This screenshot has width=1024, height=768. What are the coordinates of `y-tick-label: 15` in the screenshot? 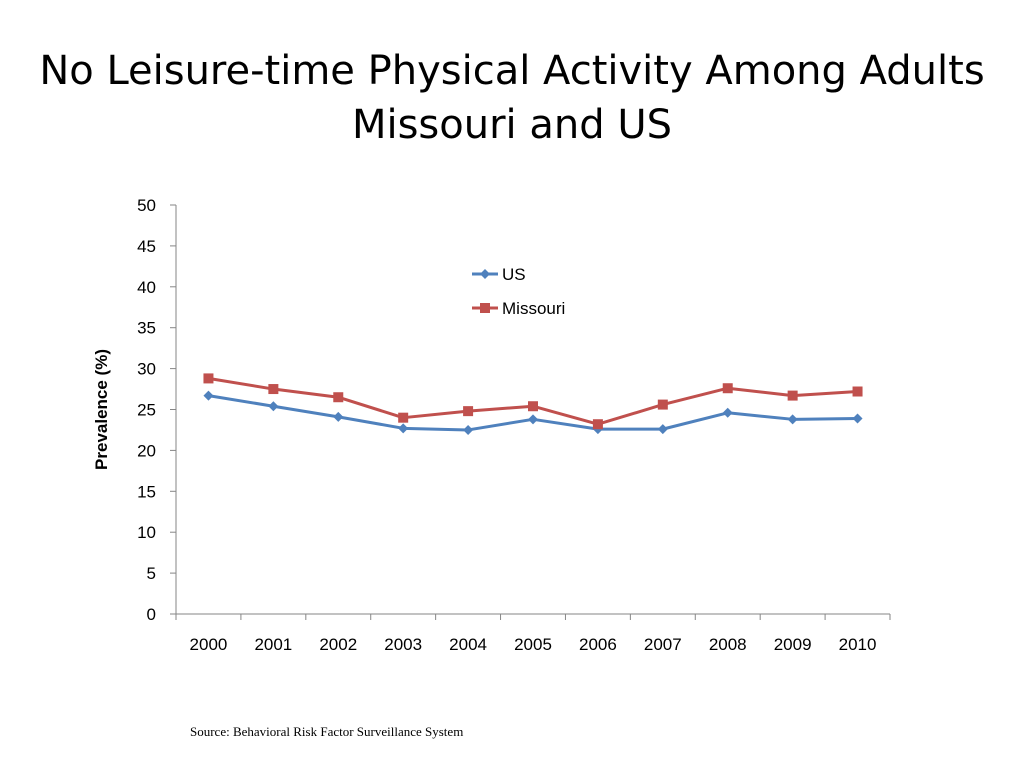 It's located at (146, 491).